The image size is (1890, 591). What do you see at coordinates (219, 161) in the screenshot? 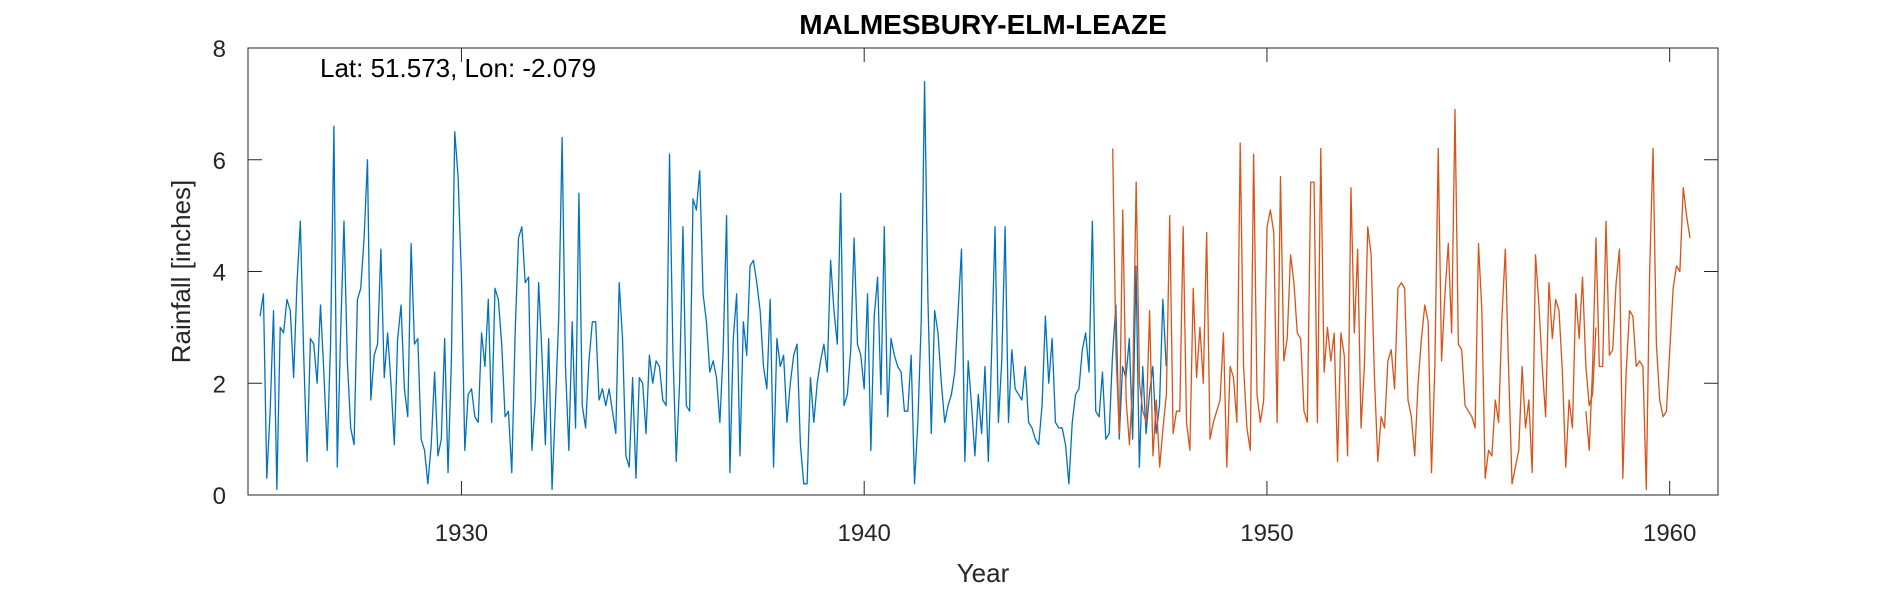
I see `y-tick-label: 6` at bounding box center [219, 161].